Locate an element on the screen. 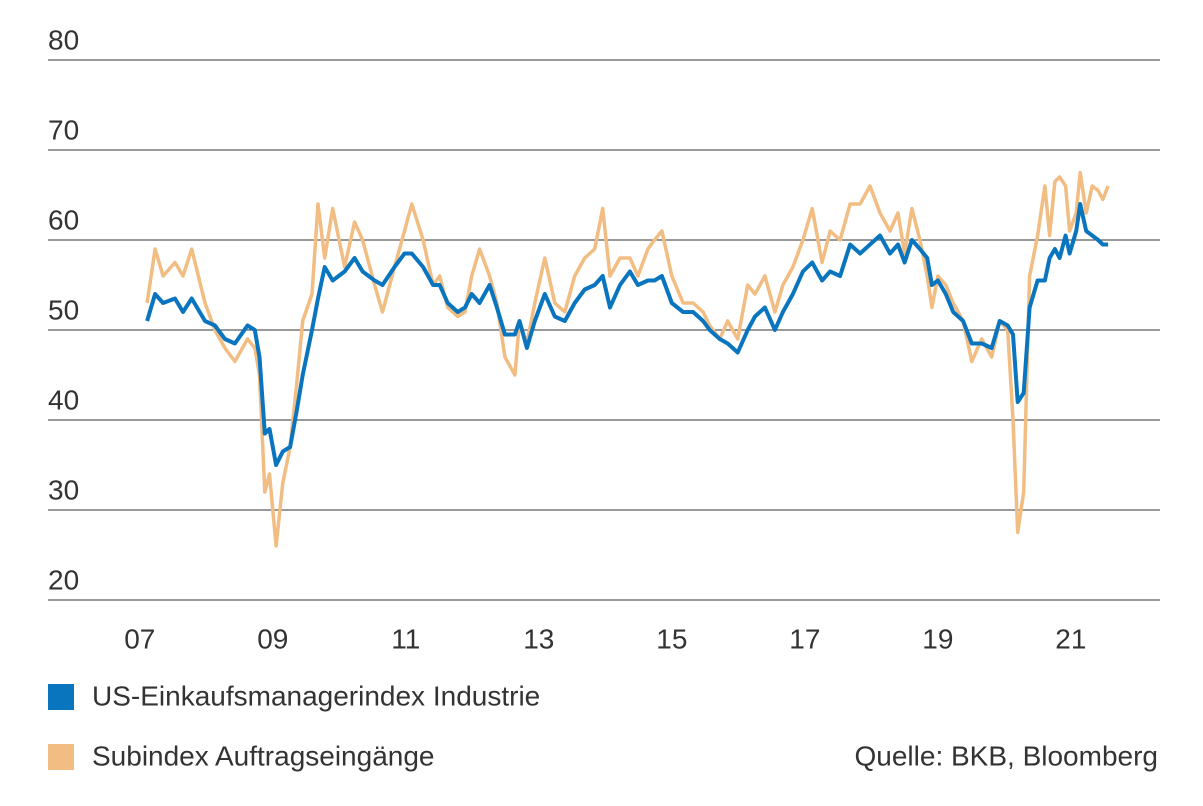  x-tick-label: 19 is located at coordinates (937, 638).